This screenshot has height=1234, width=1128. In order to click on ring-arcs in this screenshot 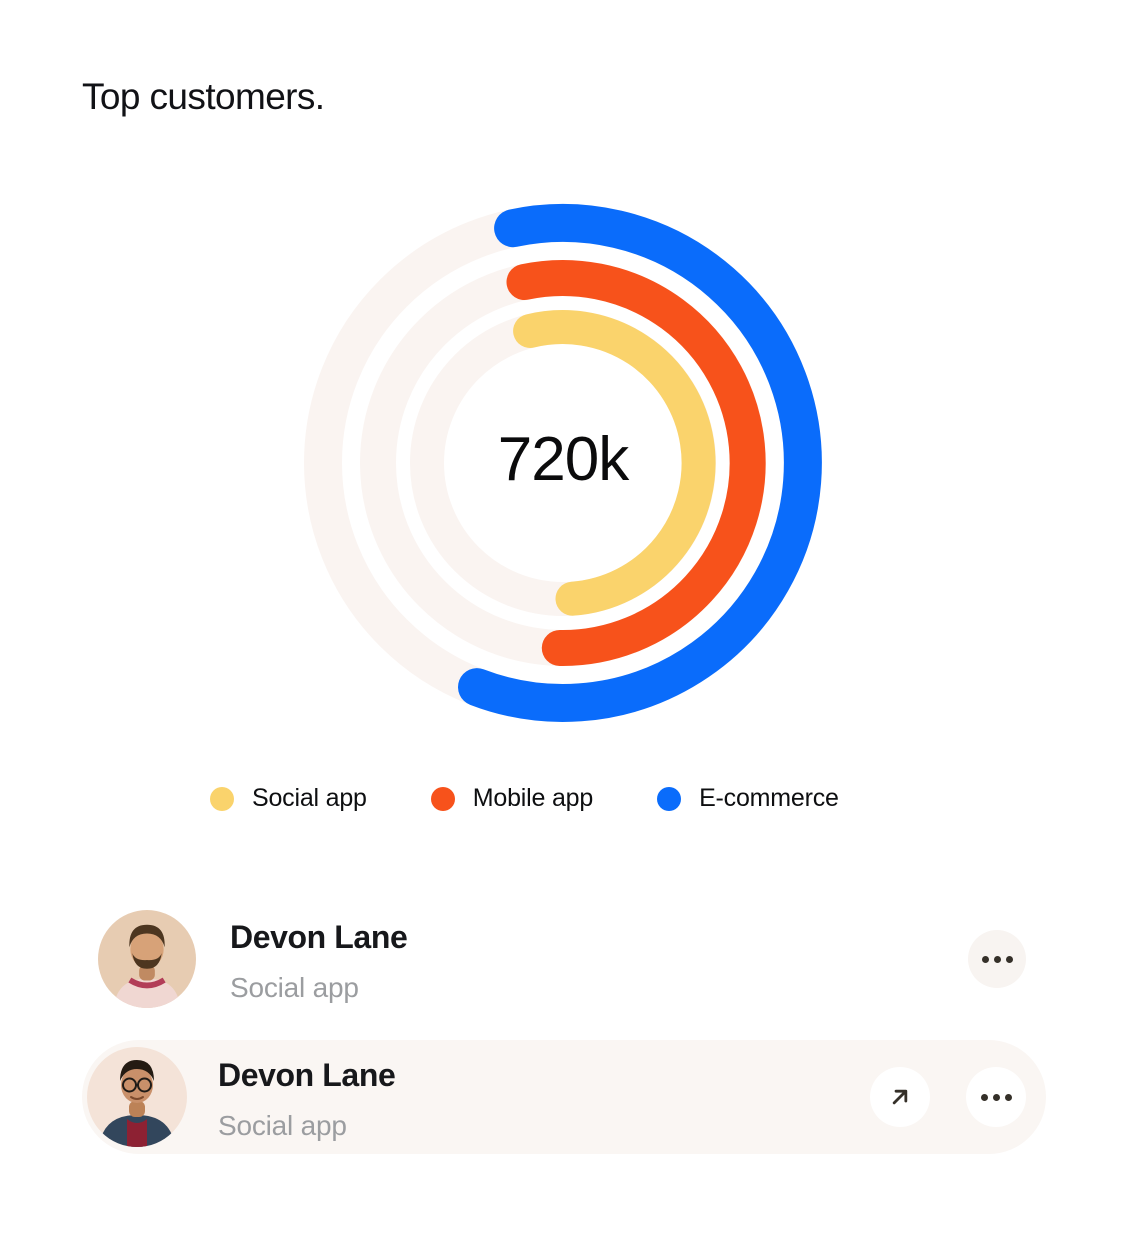, I will do `click(640, 462)`.